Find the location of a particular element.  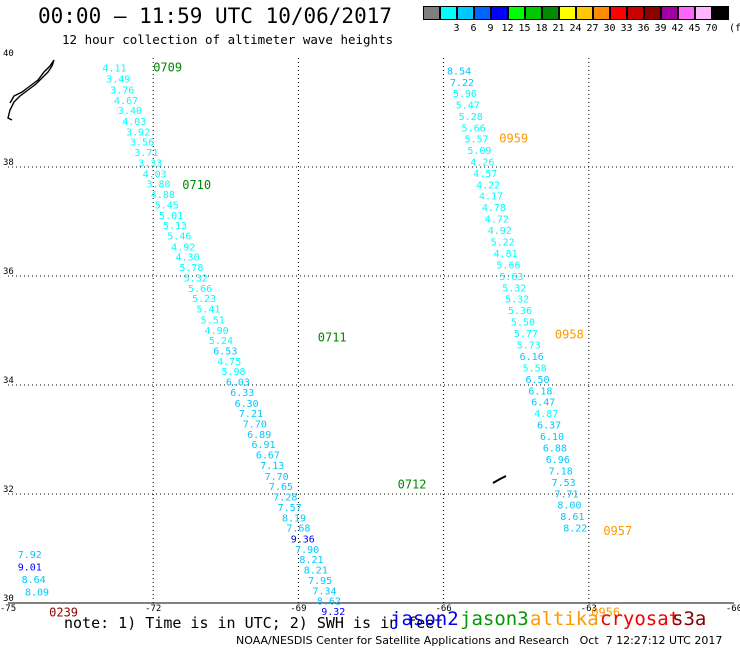

satellite-name-altika: altika is located at coordinates (564, 619).